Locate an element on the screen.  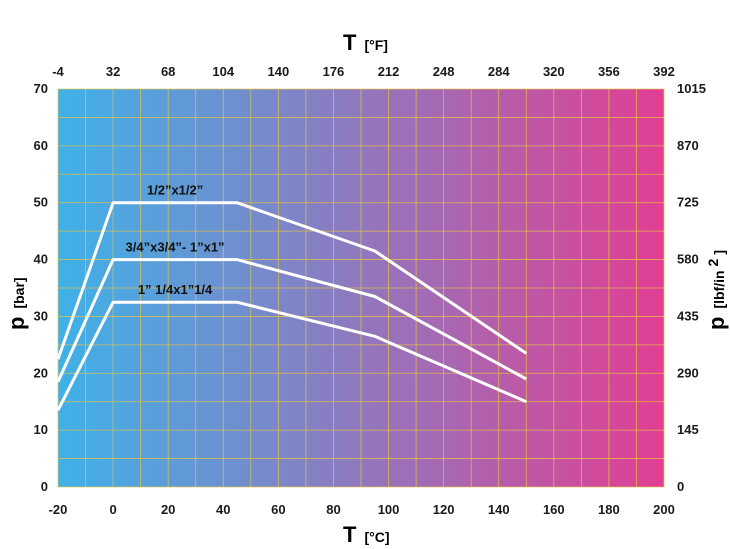
x-bottom-tick-label: 0 is located at coordinates (112, 509).